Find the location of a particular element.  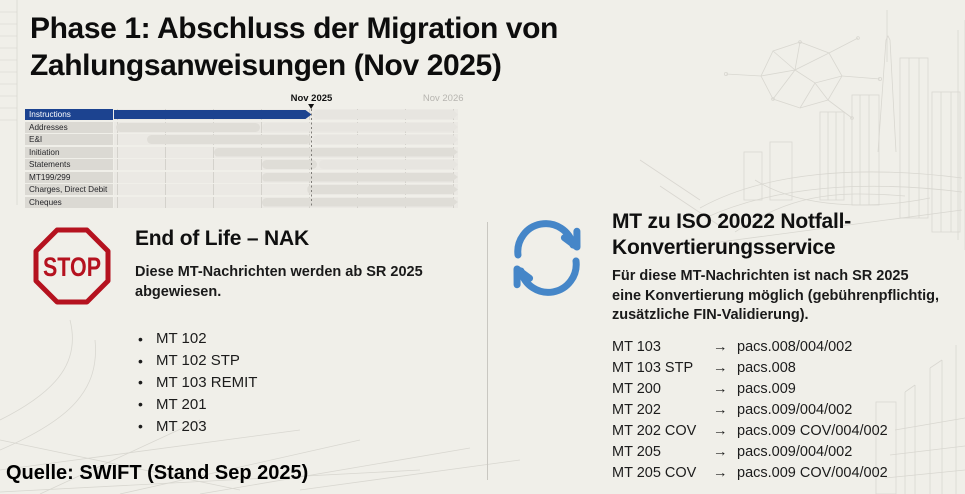

mapping-row: MT 200 → pacs.009 is located at coordinates (750, 388).